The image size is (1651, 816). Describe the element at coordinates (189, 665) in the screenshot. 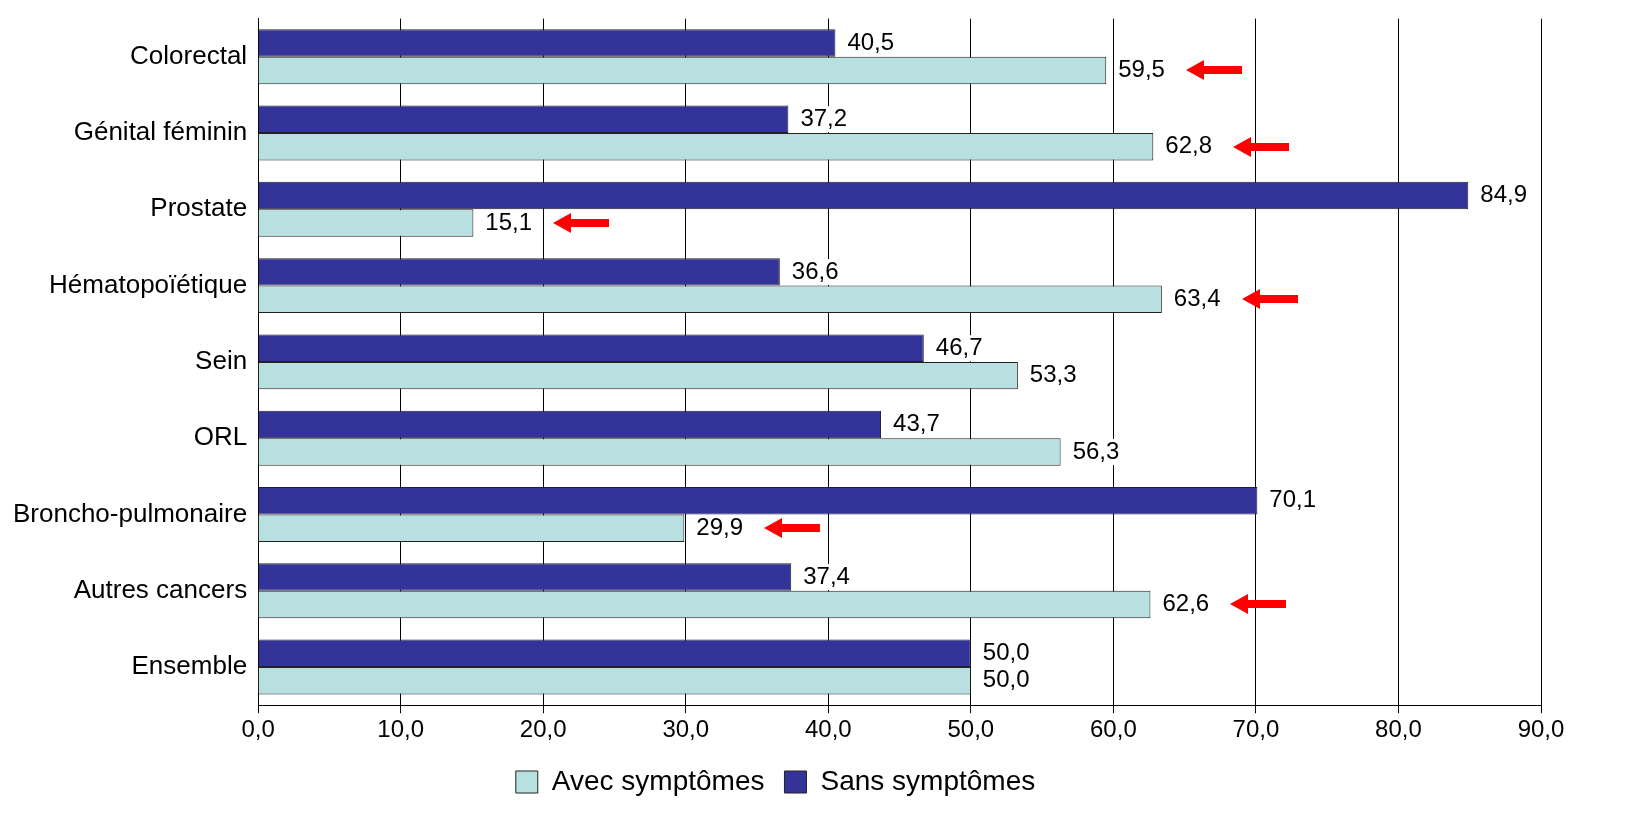

I see `y-tick-label: Ensemble` at that location.